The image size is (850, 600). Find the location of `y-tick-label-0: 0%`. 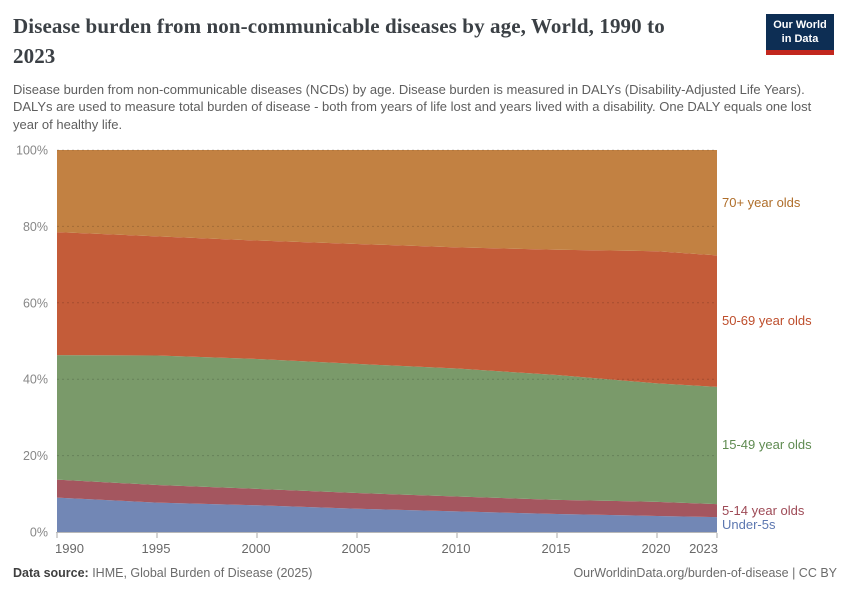

y-tick-label-0: 0% is located at coordinates (39, 533).